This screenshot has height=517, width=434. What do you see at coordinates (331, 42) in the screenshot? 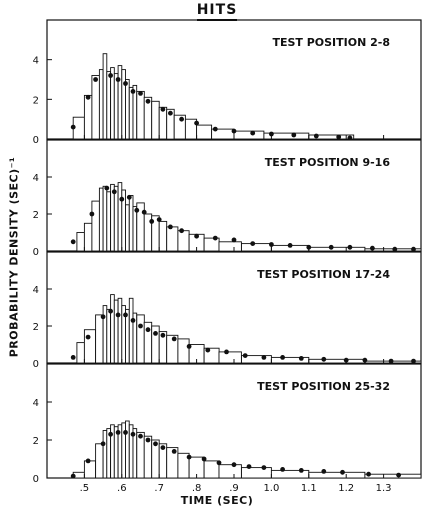
I see `panel-title: TEST POSITION 2-8` at bounding box center [331, 42].